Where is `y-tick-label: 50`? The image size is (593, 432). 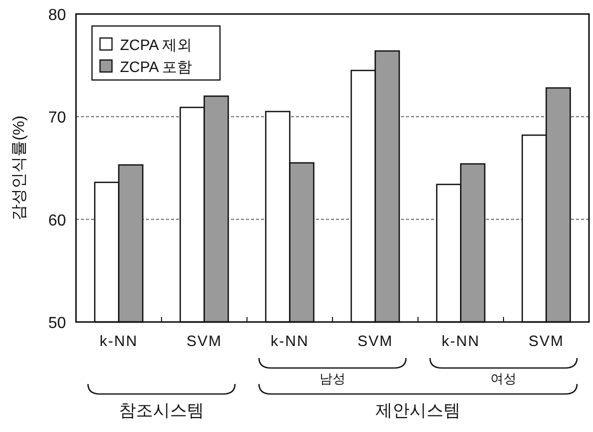 y-tick-label: 50 is located at coordinates (57, 323).